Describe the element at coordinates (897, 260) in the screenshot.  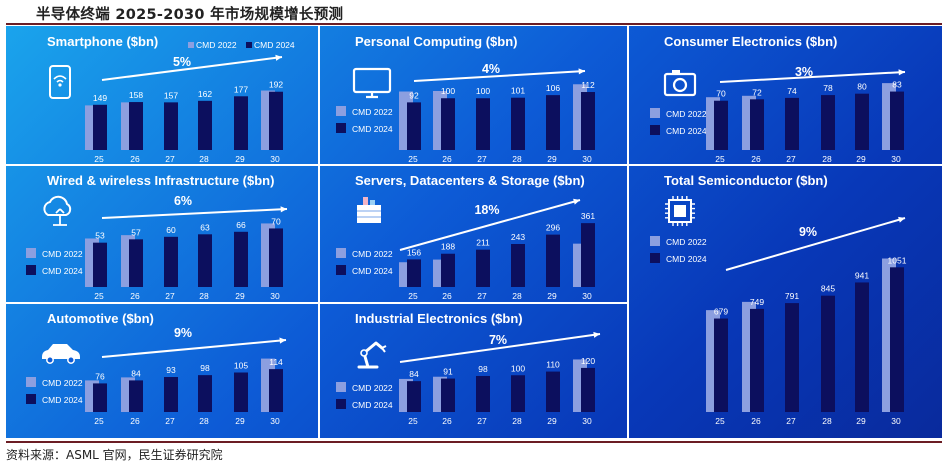
I see `value-label: 1051` at that location.